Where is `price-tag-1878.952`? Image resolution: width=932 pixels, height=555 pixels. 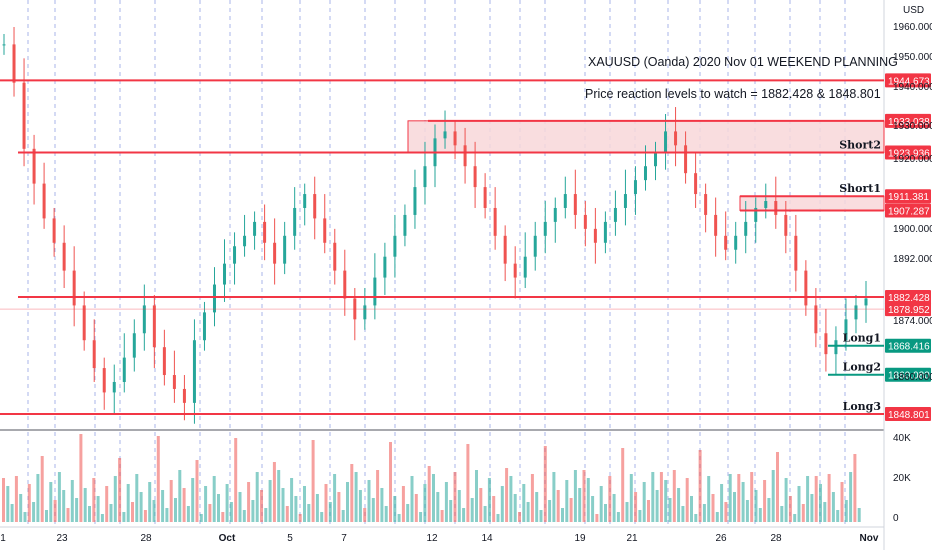
price-tag-1878.952 is located at coordinates (908, 309).